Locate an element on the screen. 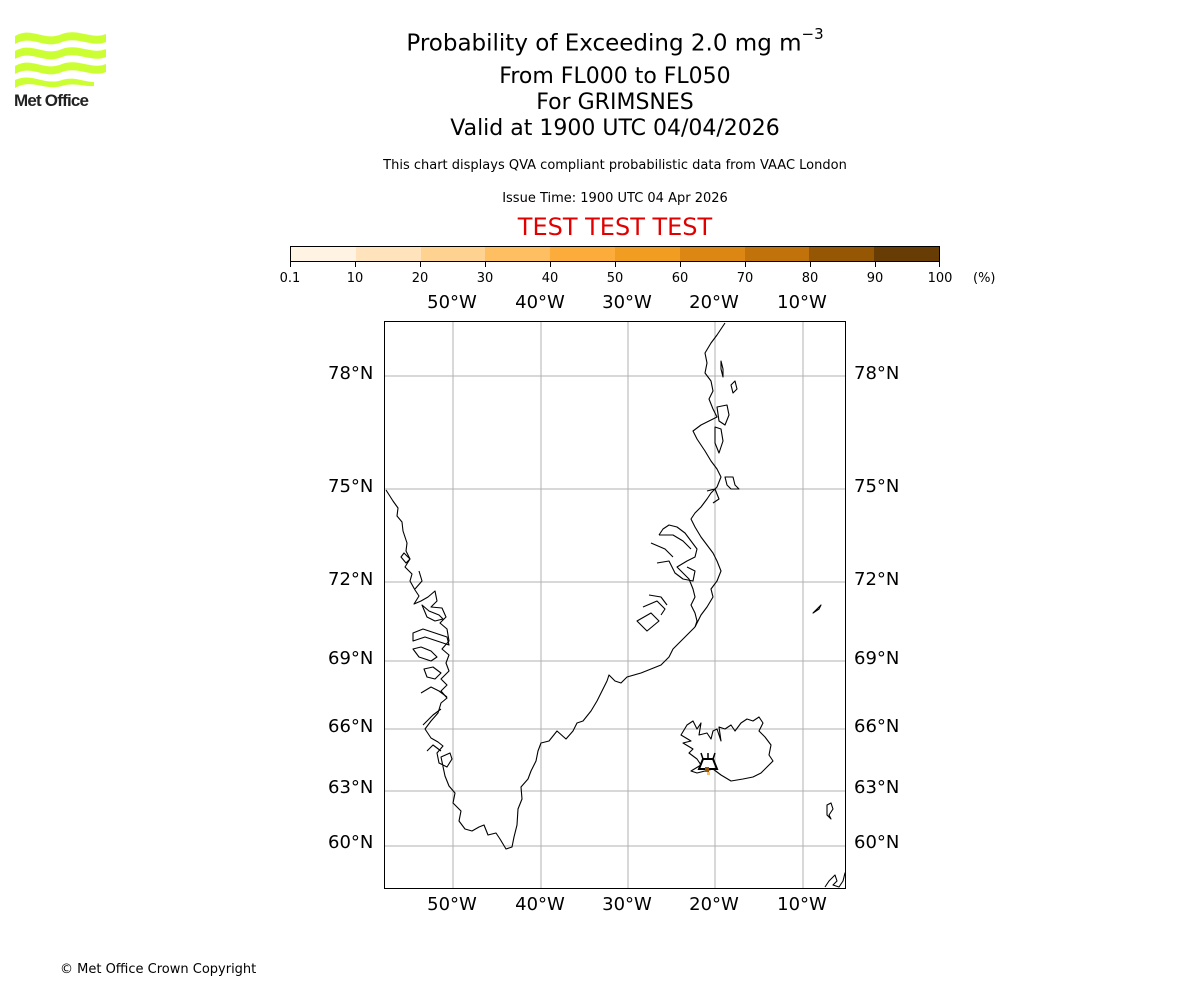 The height and width of the screenshot is (1000, 1200). grimsnes-ash-region is located at coordinates (708, 763).